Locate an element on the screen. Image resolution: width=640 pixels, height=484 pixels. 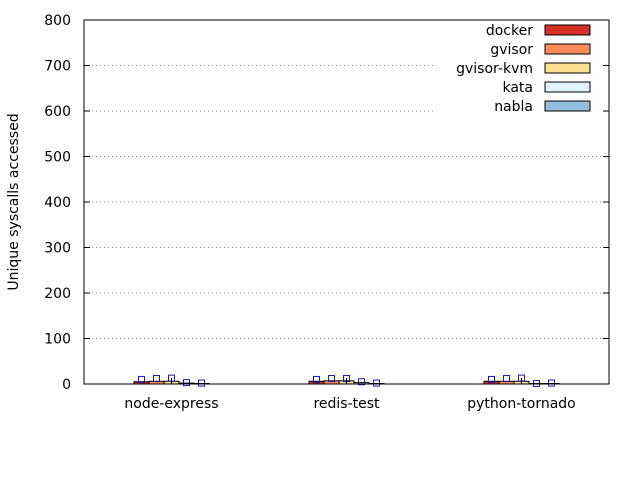
y-tick-label: 500 is located at coordinates (57, 158).